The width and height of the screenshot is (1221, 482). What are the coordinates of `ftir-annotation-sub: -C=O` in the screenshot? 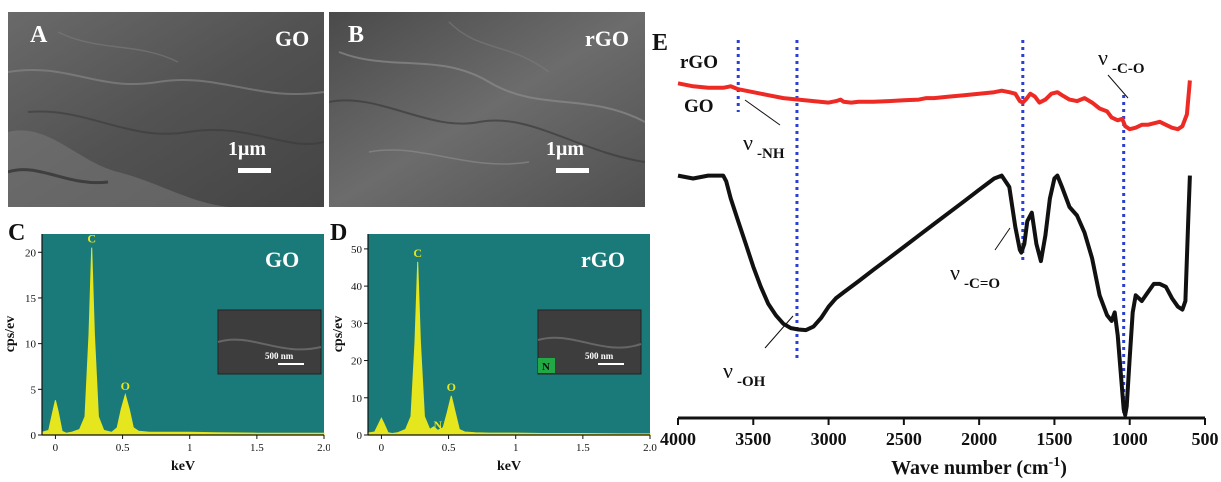 It's located at (982, 284).